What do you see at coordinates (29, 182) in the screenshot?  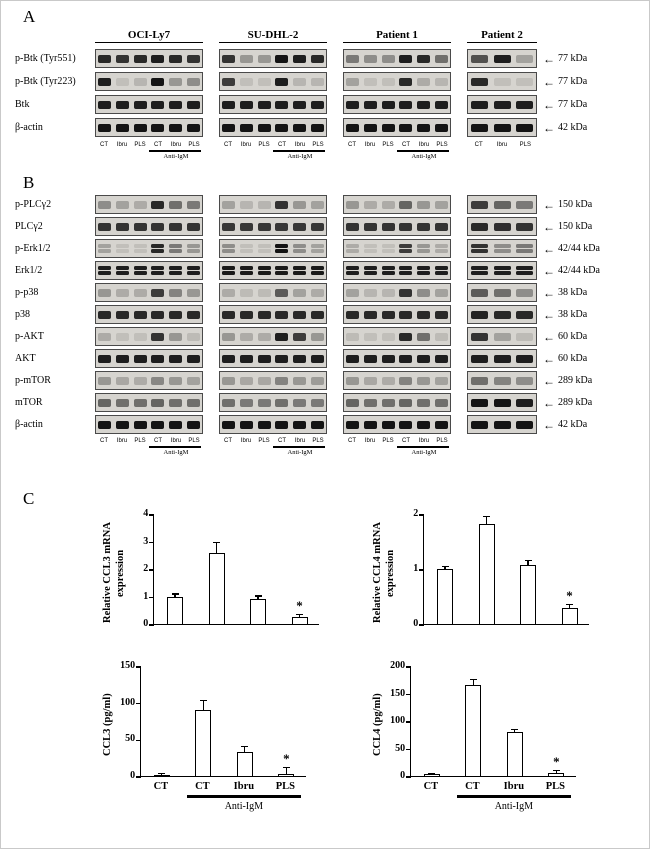 I see `panel-b-label: B` at bounding box center [29, 182].